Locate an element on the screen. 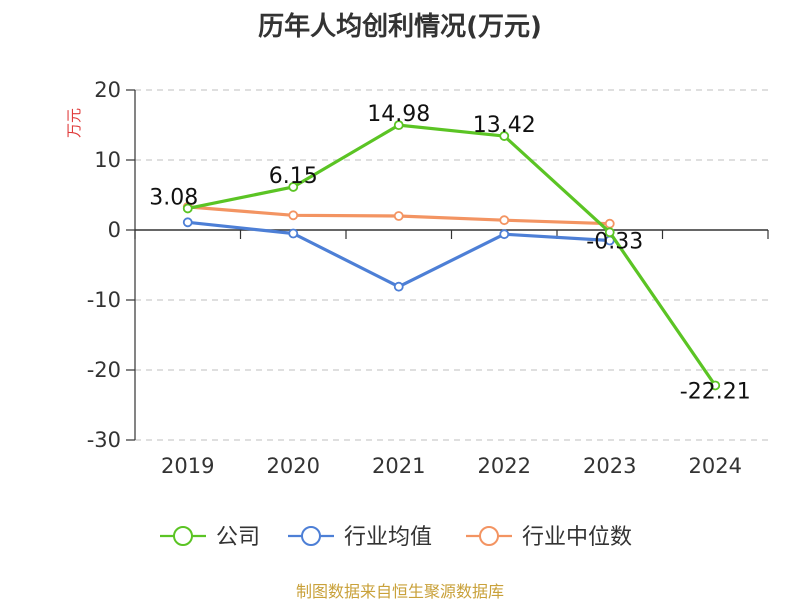  data-label: 13.42 is located at coordinates (504, 125).